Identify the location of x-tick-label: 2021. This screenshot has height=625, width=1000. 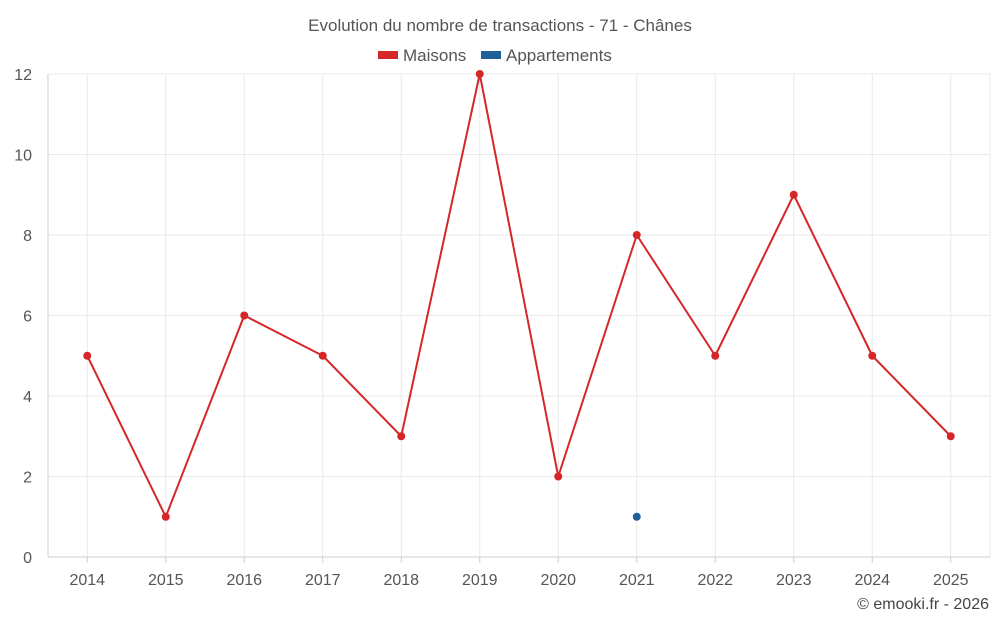
(637, 580).